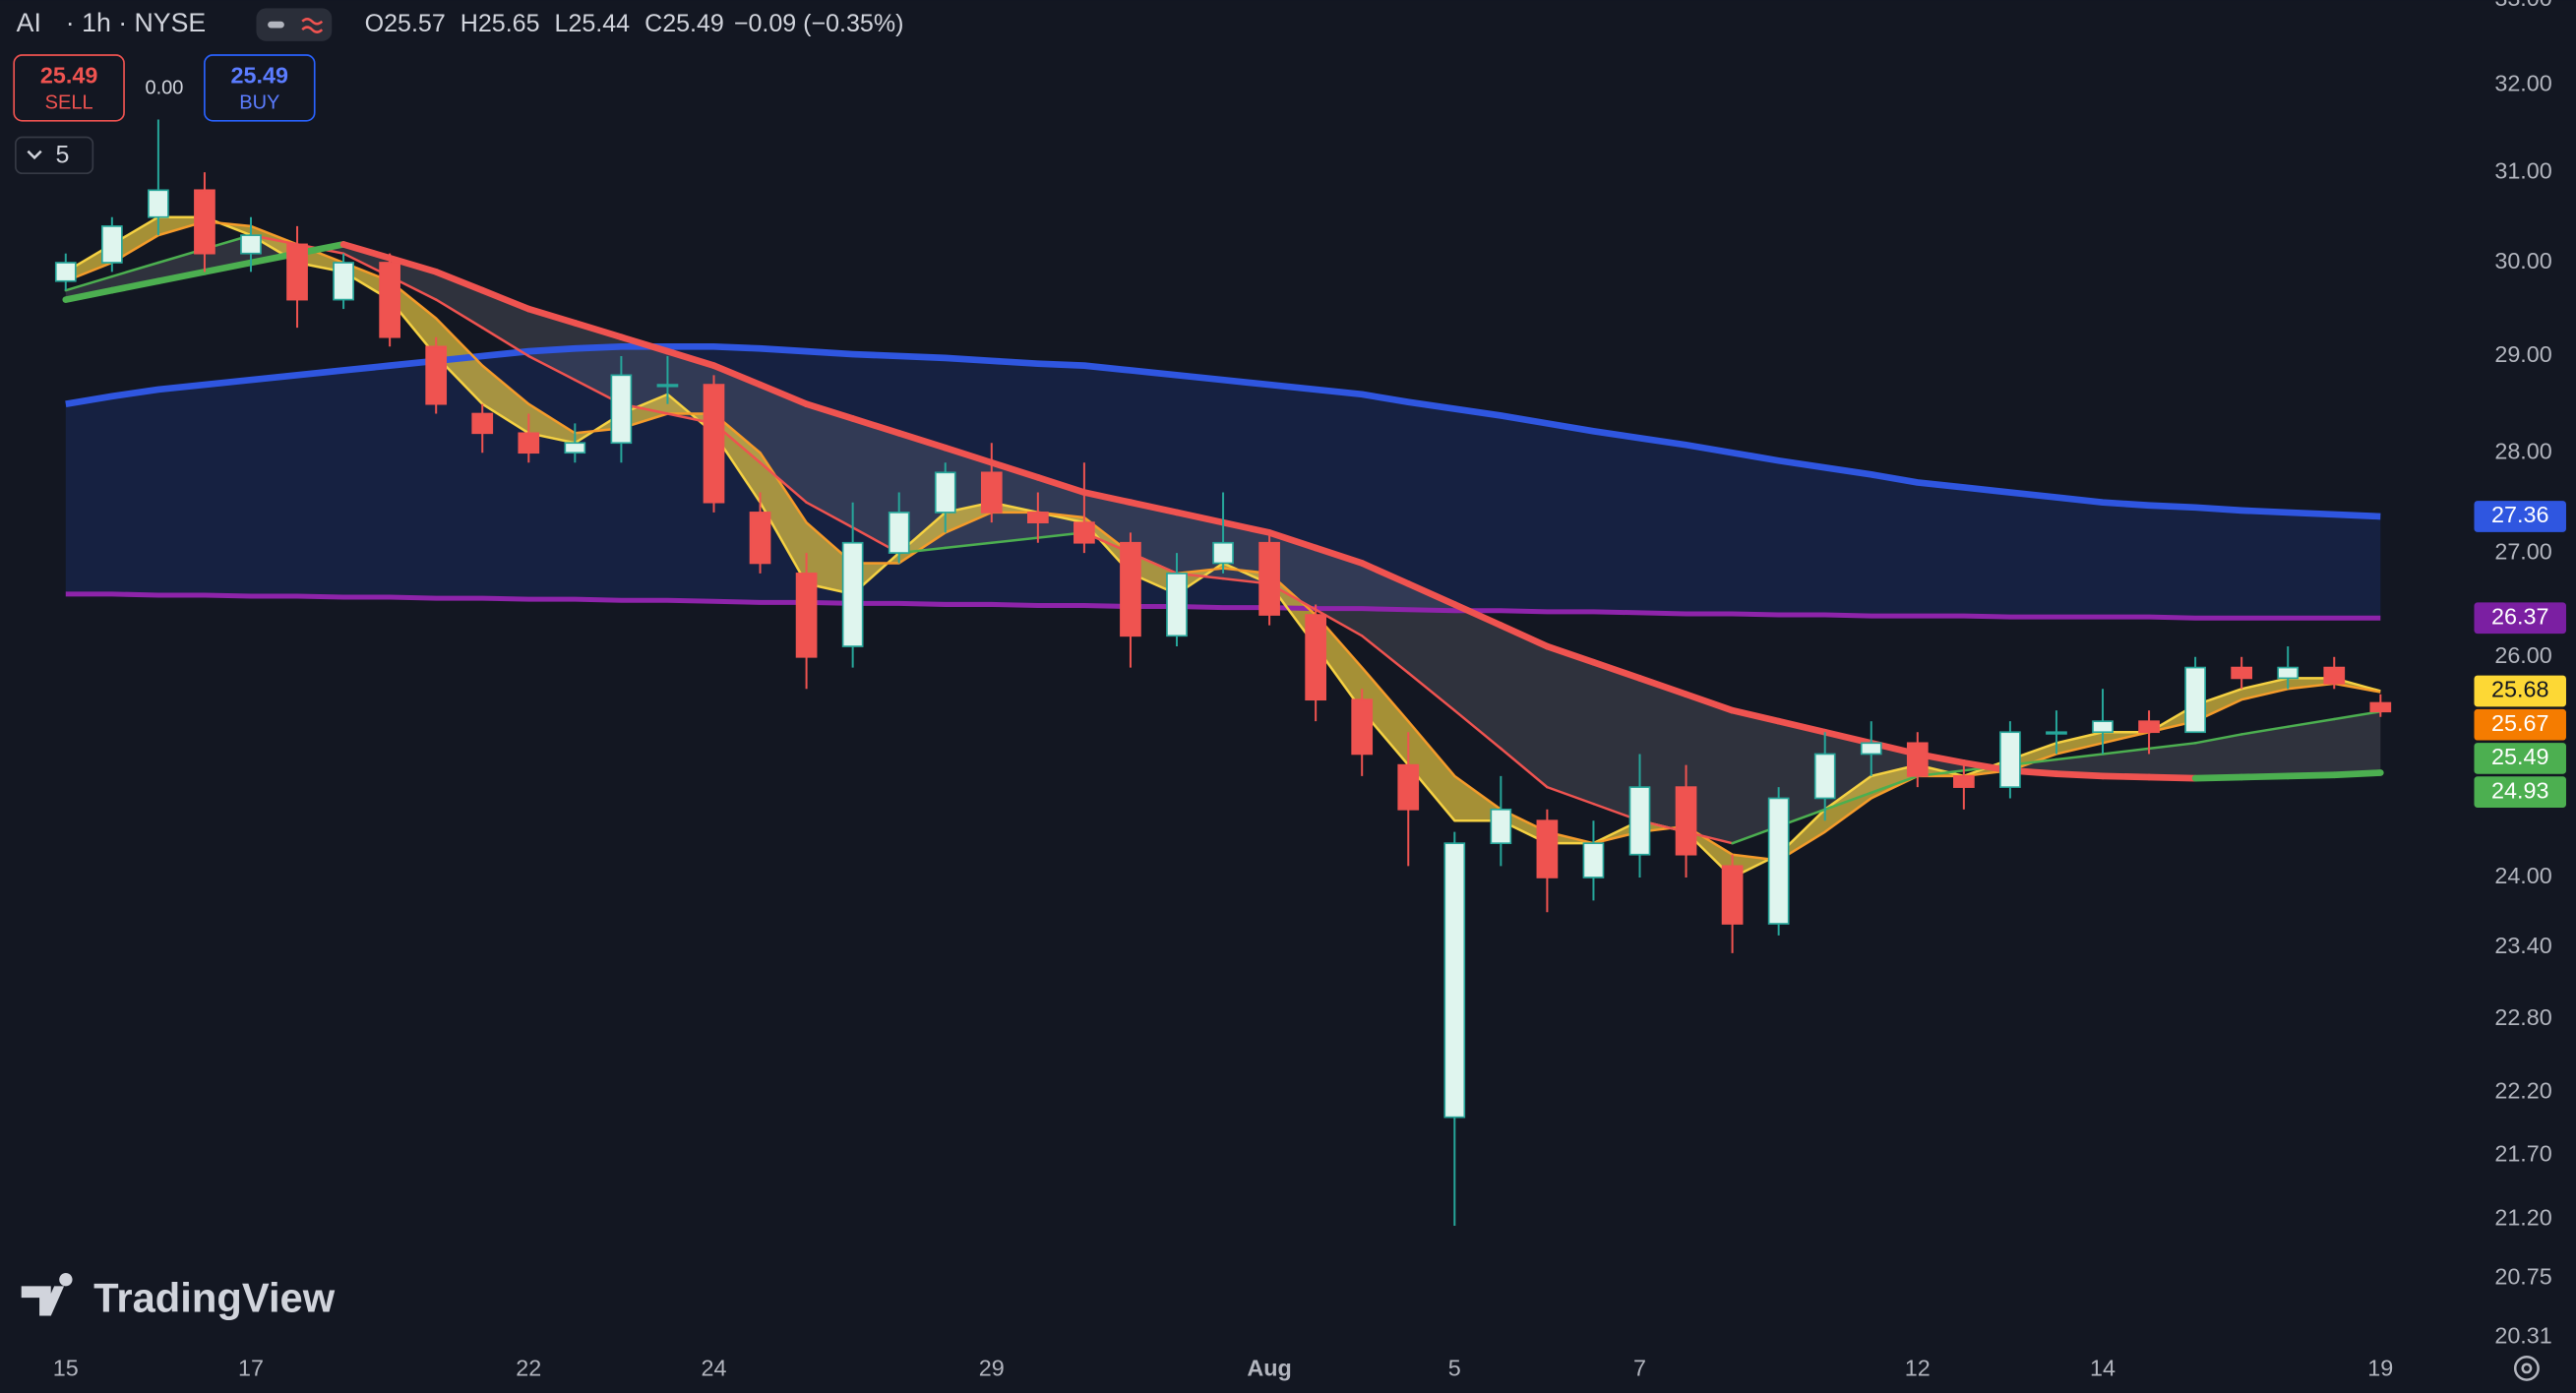  Describe the element at coordinates (1454, 1368) in the screenshot. I see `x-tick-label: 5` at that location.